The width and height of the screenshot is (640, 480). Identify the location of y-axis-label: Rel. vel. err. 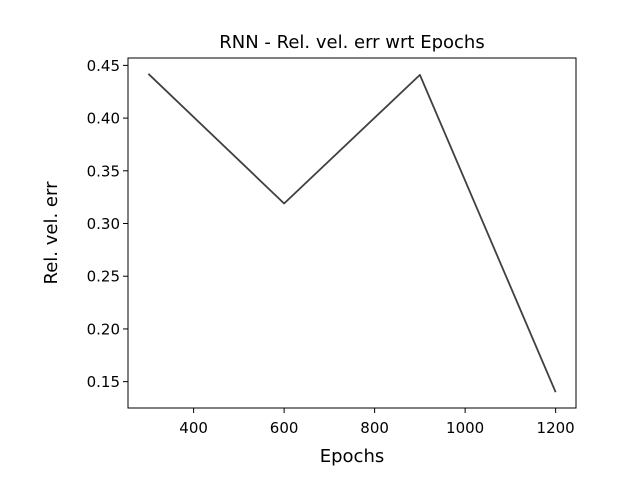
(51, 233).